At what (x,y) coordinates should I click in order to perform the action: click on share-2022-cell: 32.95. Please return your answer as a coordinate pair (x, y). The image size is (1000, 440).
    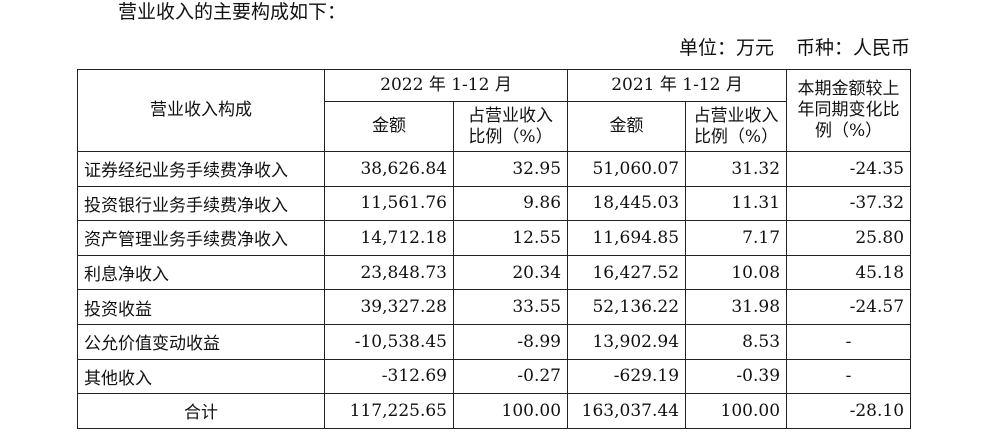
    Looking at the image, I should click on (510, 169).